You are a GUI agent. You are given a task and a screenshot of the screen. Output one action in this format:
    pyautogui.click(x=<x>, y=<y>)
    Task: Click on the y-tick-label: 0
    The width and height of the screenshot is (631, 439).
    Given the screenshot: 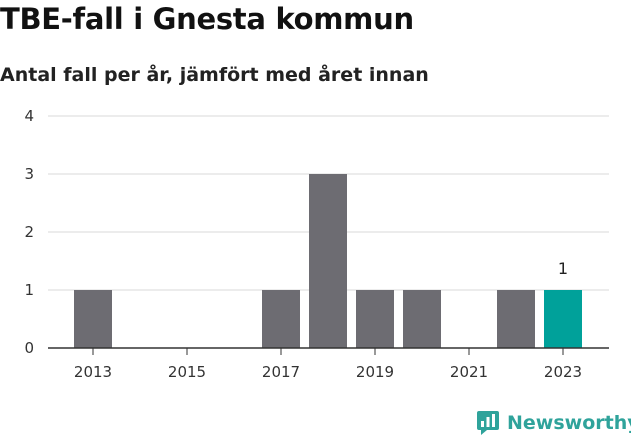 What is the action you would take?
    pyautogui.click(x=29, y=348)
    